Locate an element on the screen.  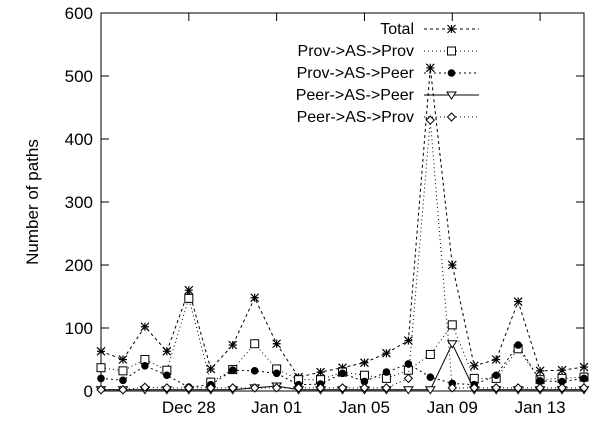
y-tick-label: 300 is located at coordinates (79, 202).